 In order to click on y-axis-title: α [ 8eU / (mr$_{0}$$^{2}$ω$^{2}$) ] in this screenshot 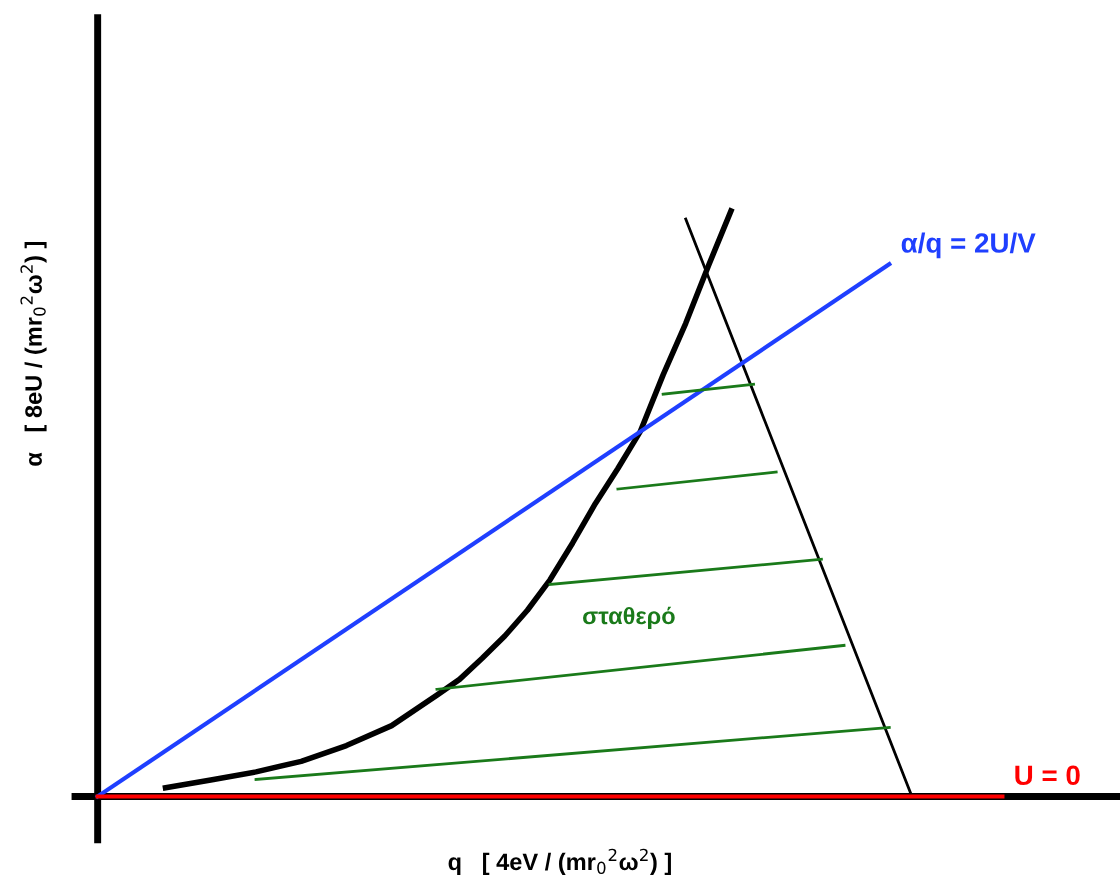, I will do `click(33, 353)`.